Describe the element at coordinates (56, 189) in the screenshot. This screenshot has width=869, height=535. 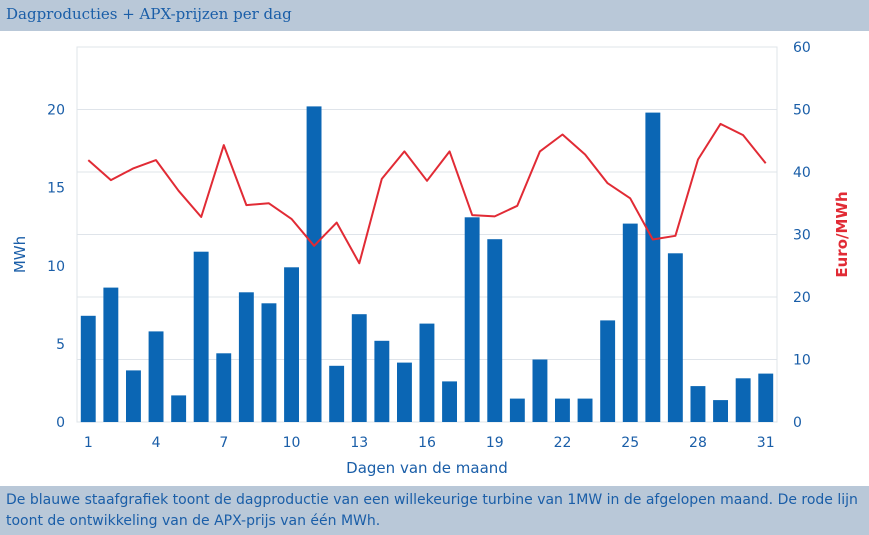
I see `y-left-tick-label: 15` at that location.